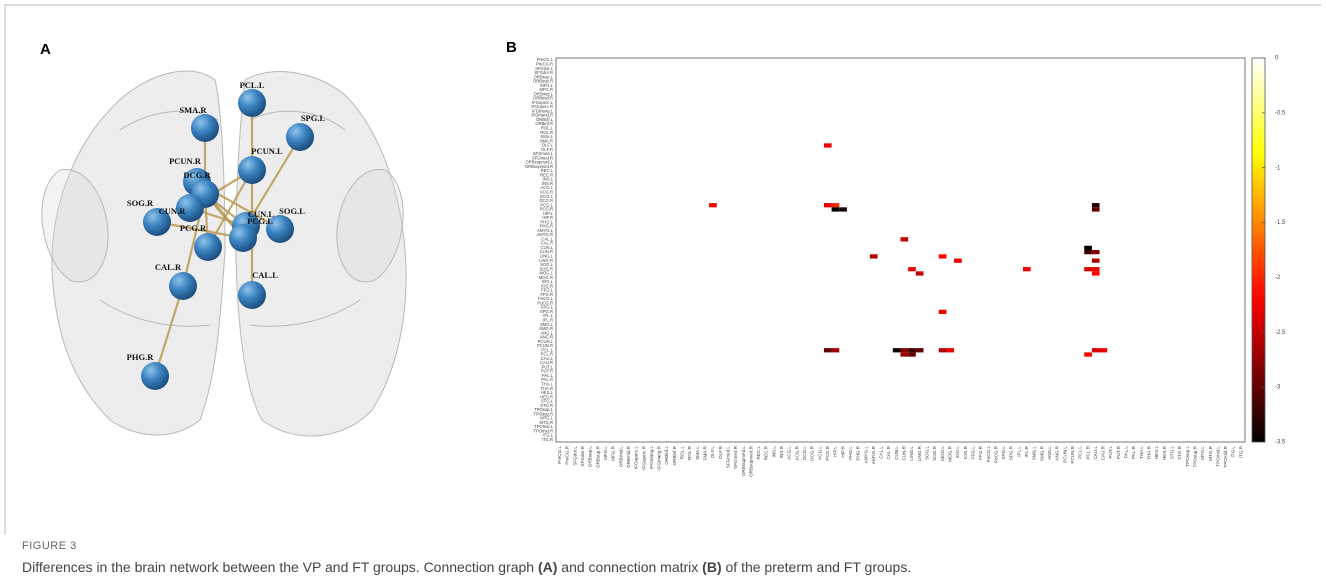  Describe the element at coordinates (743, 461) in the screenshot. I see `x-tick-label: ORBsupmed.L` at that location.